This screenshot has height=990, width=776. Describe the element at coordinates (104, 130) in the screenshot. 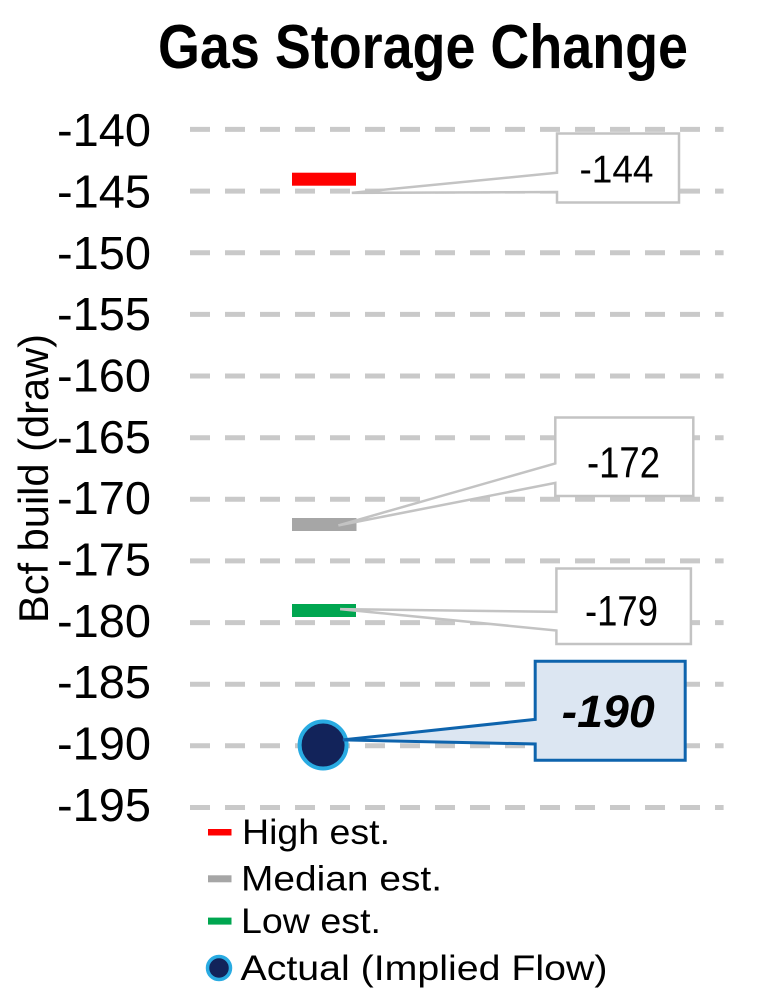

I see `svg-text: -140` at that location.